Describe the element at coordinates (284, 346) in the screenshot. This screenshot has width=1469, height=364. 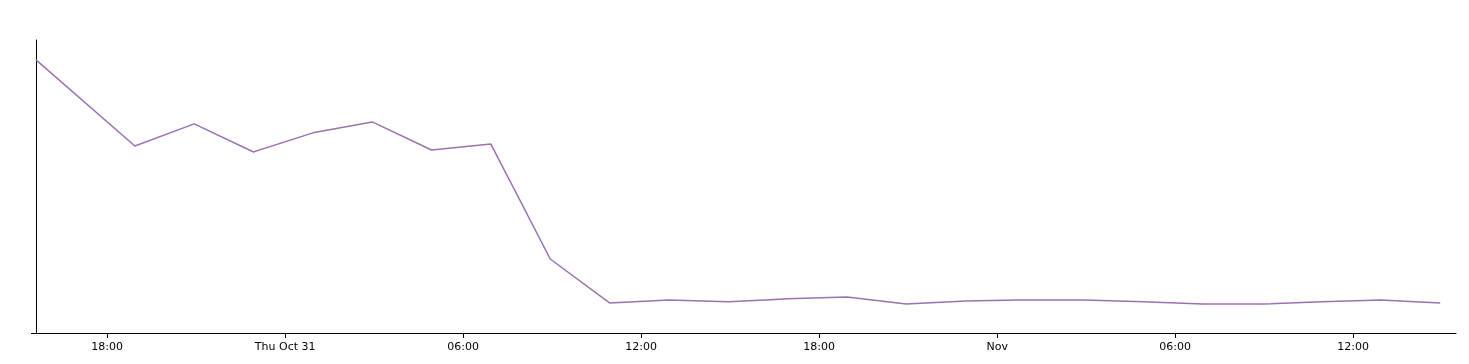
I see `x-tick-label: Thu Oct 31` at that location.